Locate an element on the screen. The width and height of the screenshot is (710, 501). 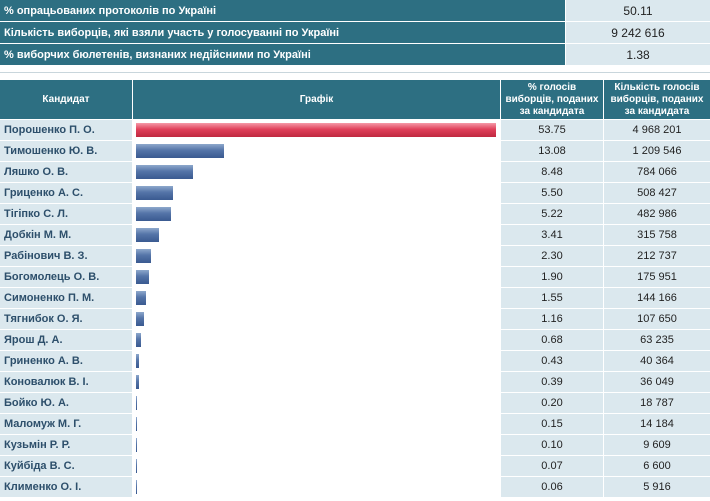
vote-percent: 53.75 is located at coordinates (552, 130).